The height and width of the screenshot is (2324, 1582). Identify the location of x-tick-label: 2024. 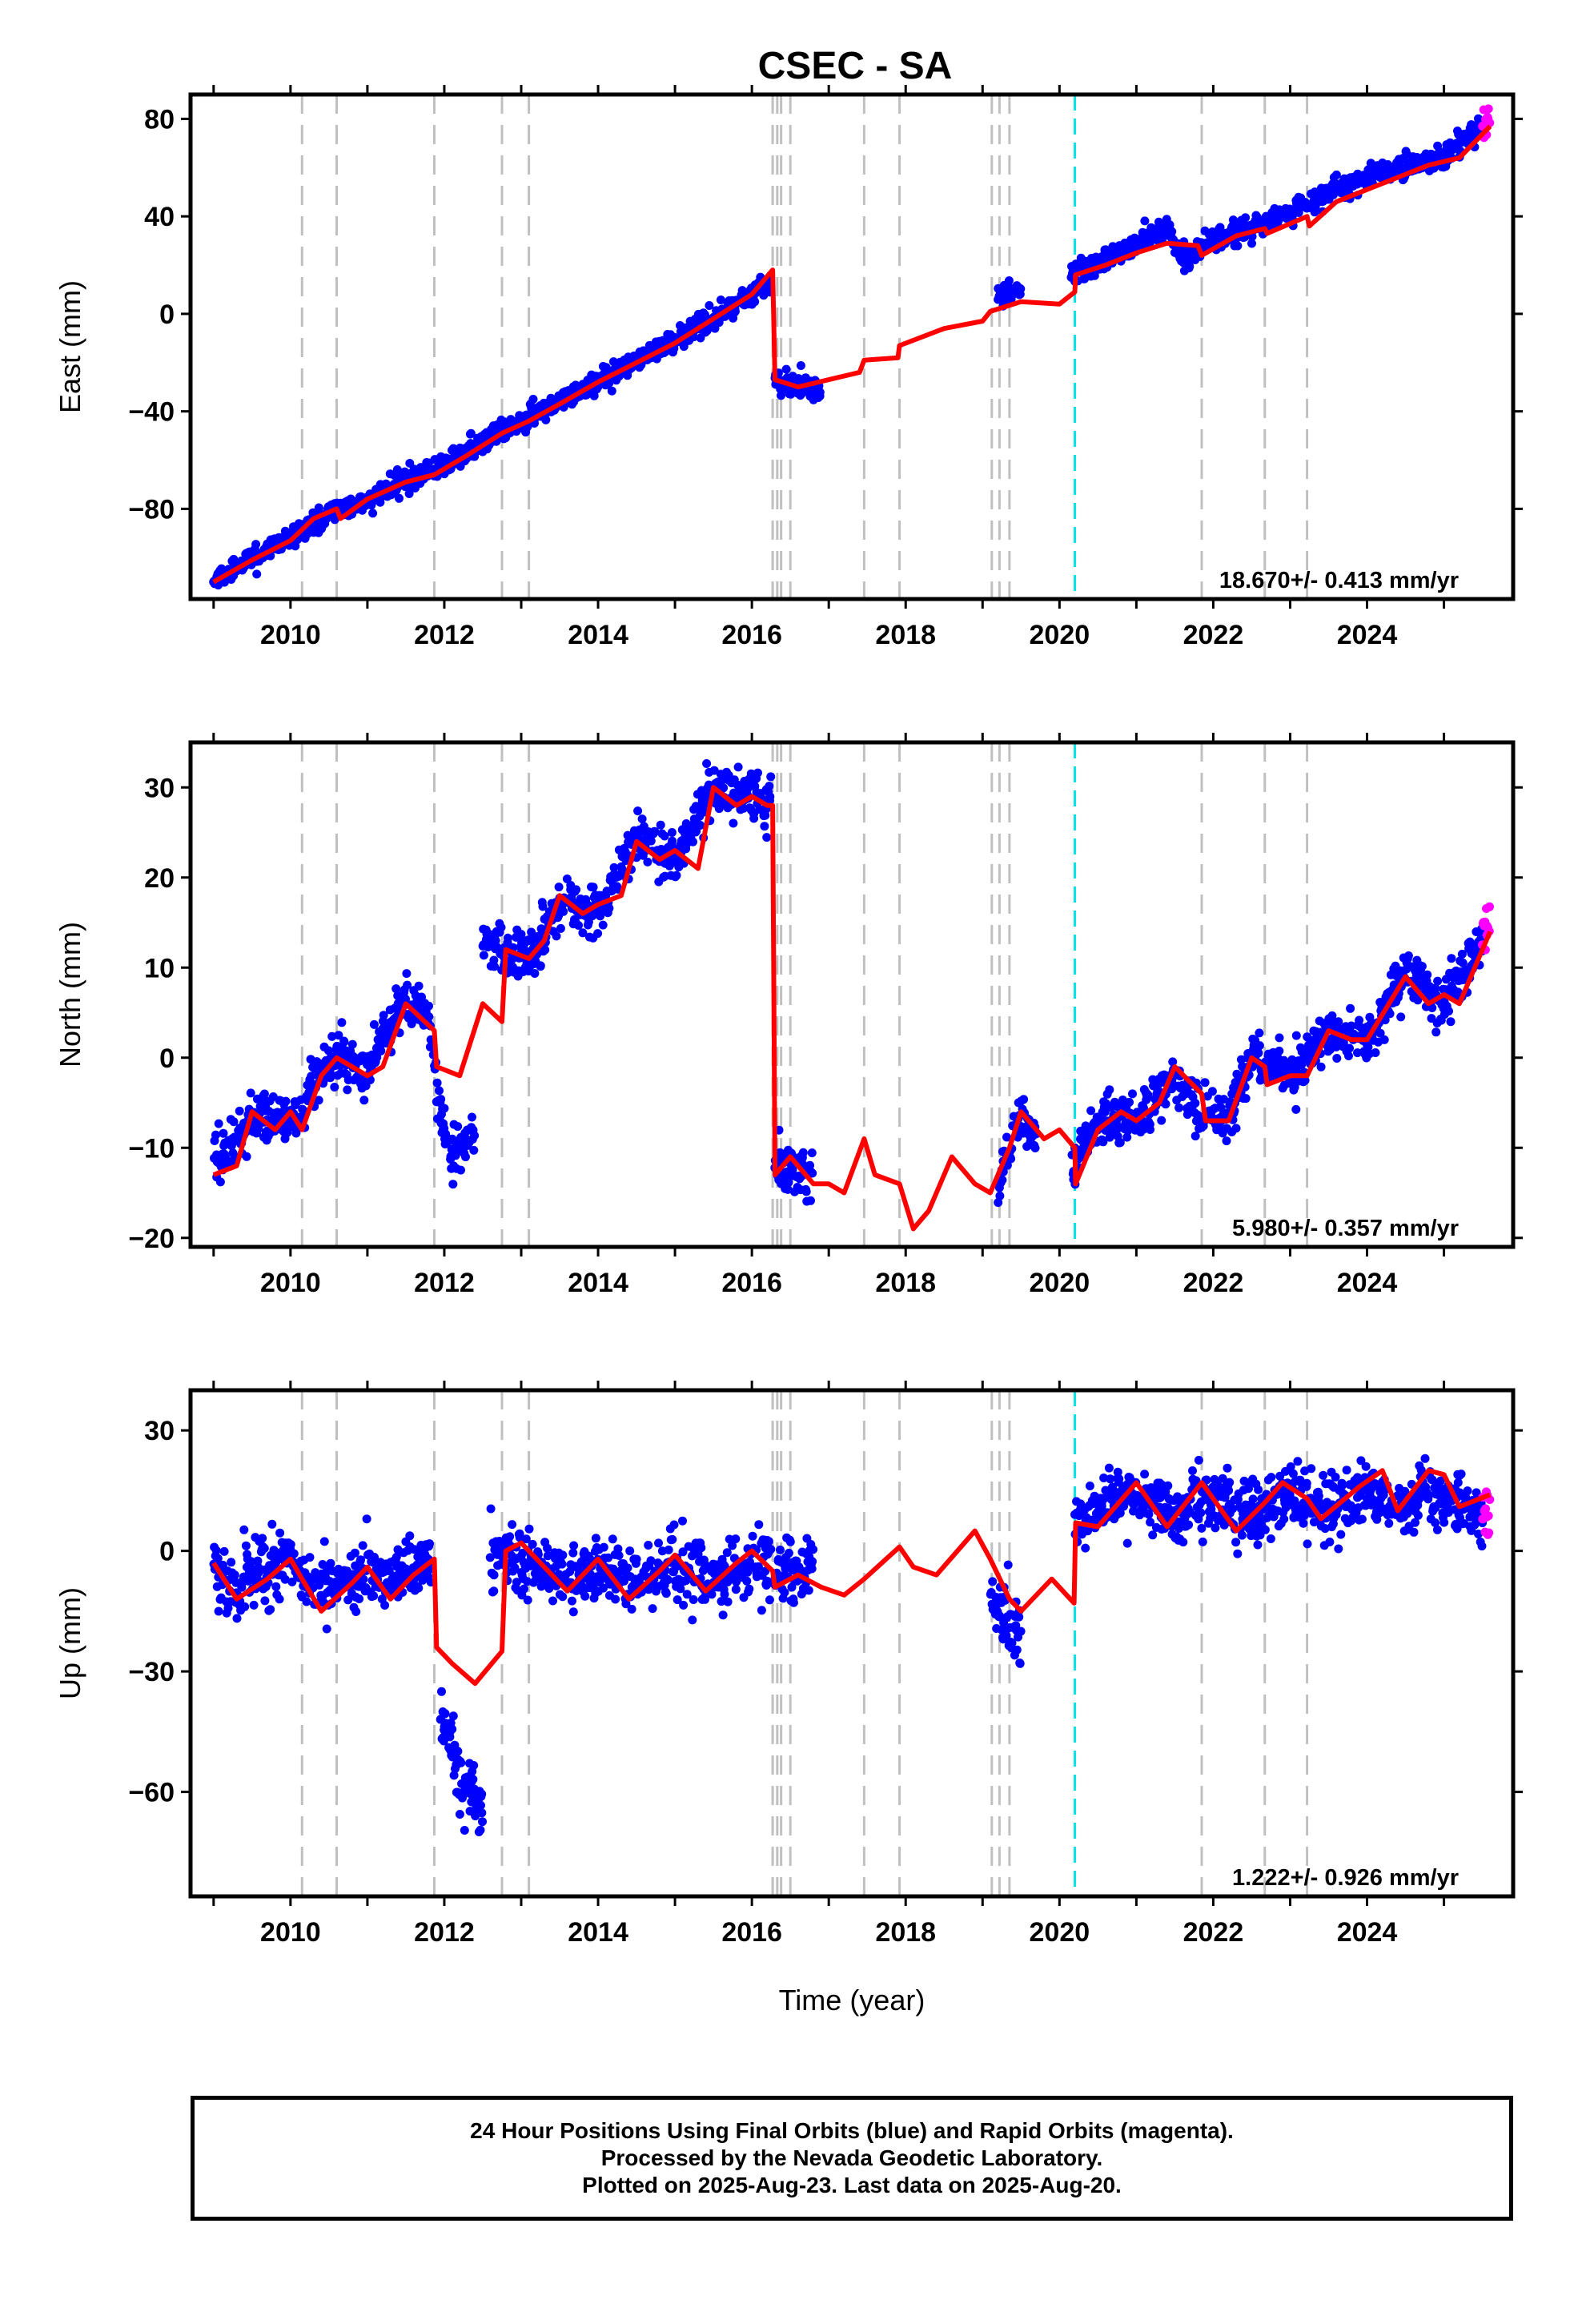
(1367, 1283).